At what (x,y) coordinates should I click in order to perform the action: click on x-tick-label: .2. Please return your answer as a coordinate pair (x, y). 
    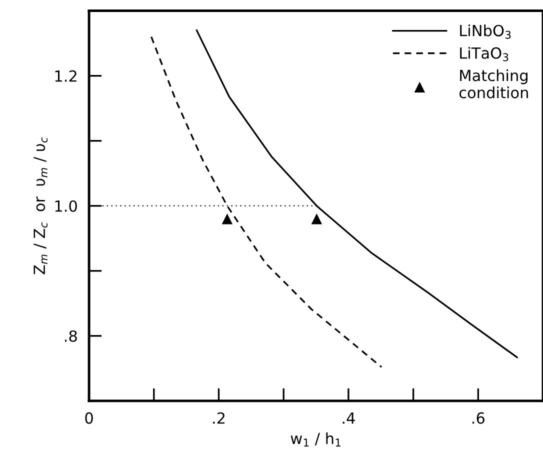
    Looking at the image, I should click on (219, 418).